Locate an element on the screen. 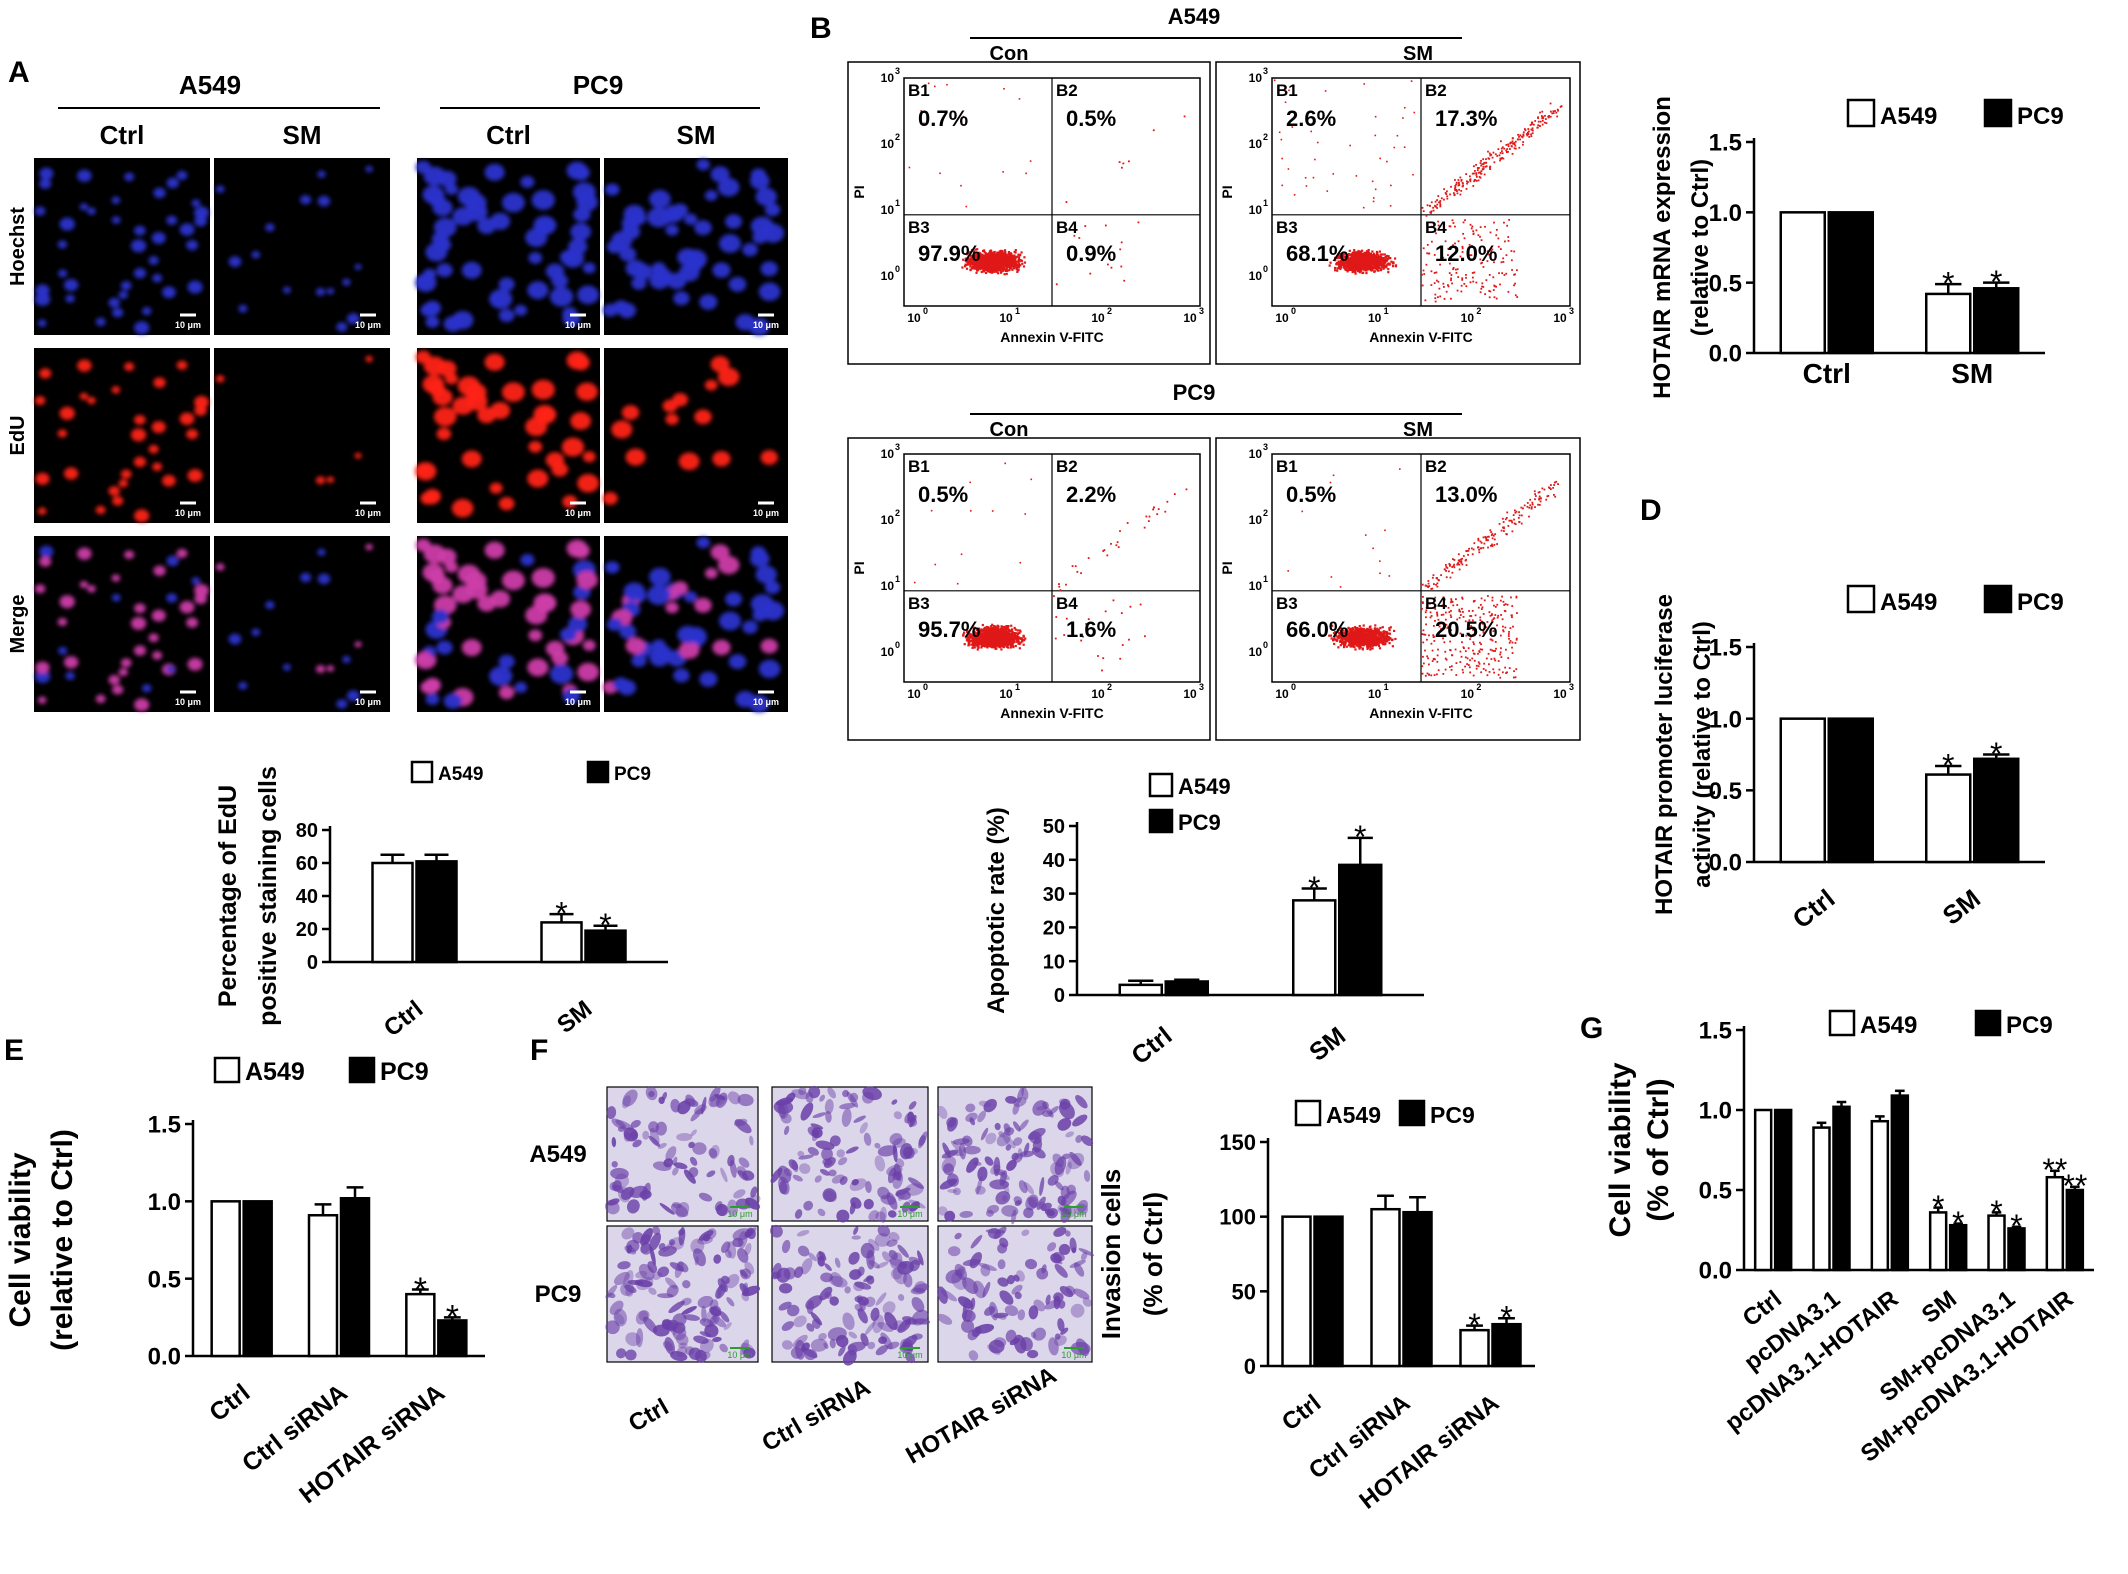 The image size is (2128, 1574). transwell-column-label: Ctrl is located at coordinates (648, 1415).